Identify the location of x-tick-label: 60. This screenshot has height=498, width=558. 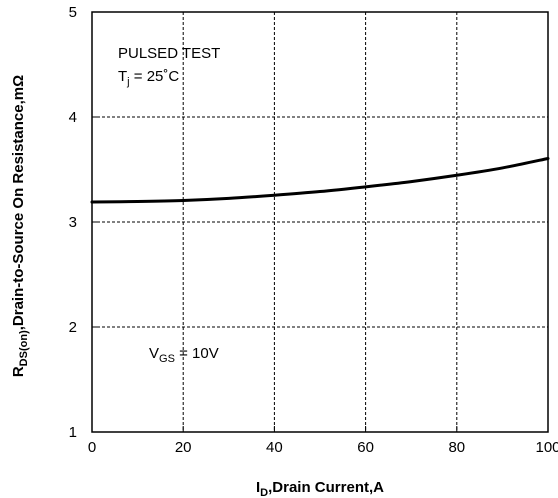
(365, 447).